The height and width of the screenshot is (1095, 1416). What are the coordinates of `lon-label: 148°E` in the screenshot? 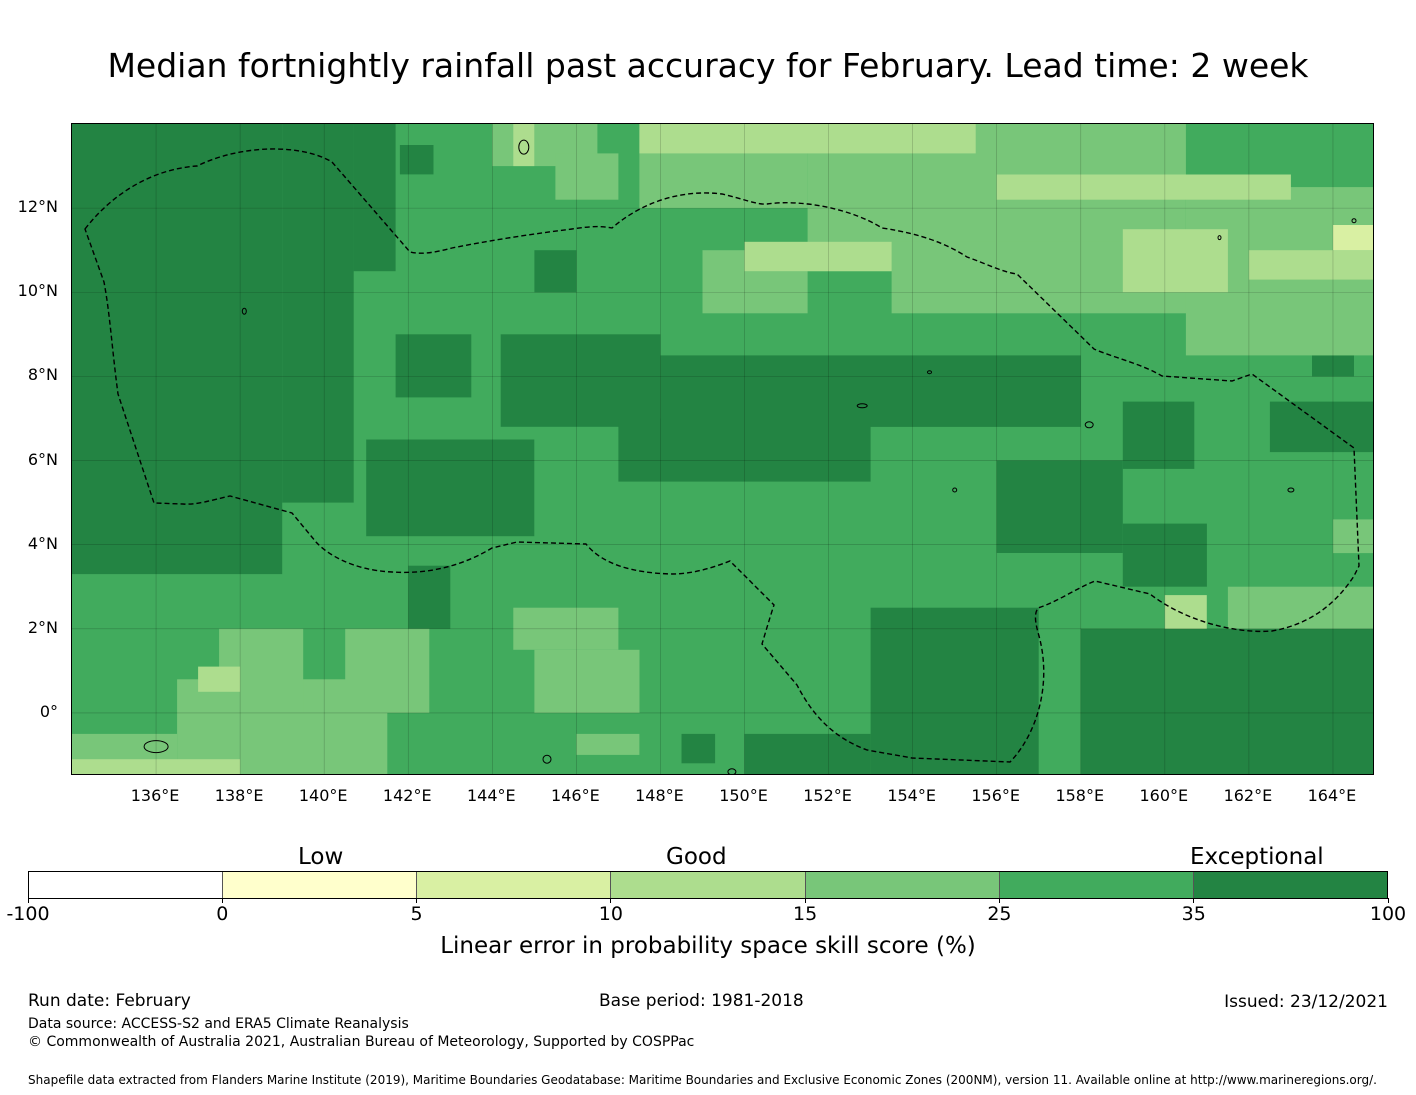 It's located at (659, 795).